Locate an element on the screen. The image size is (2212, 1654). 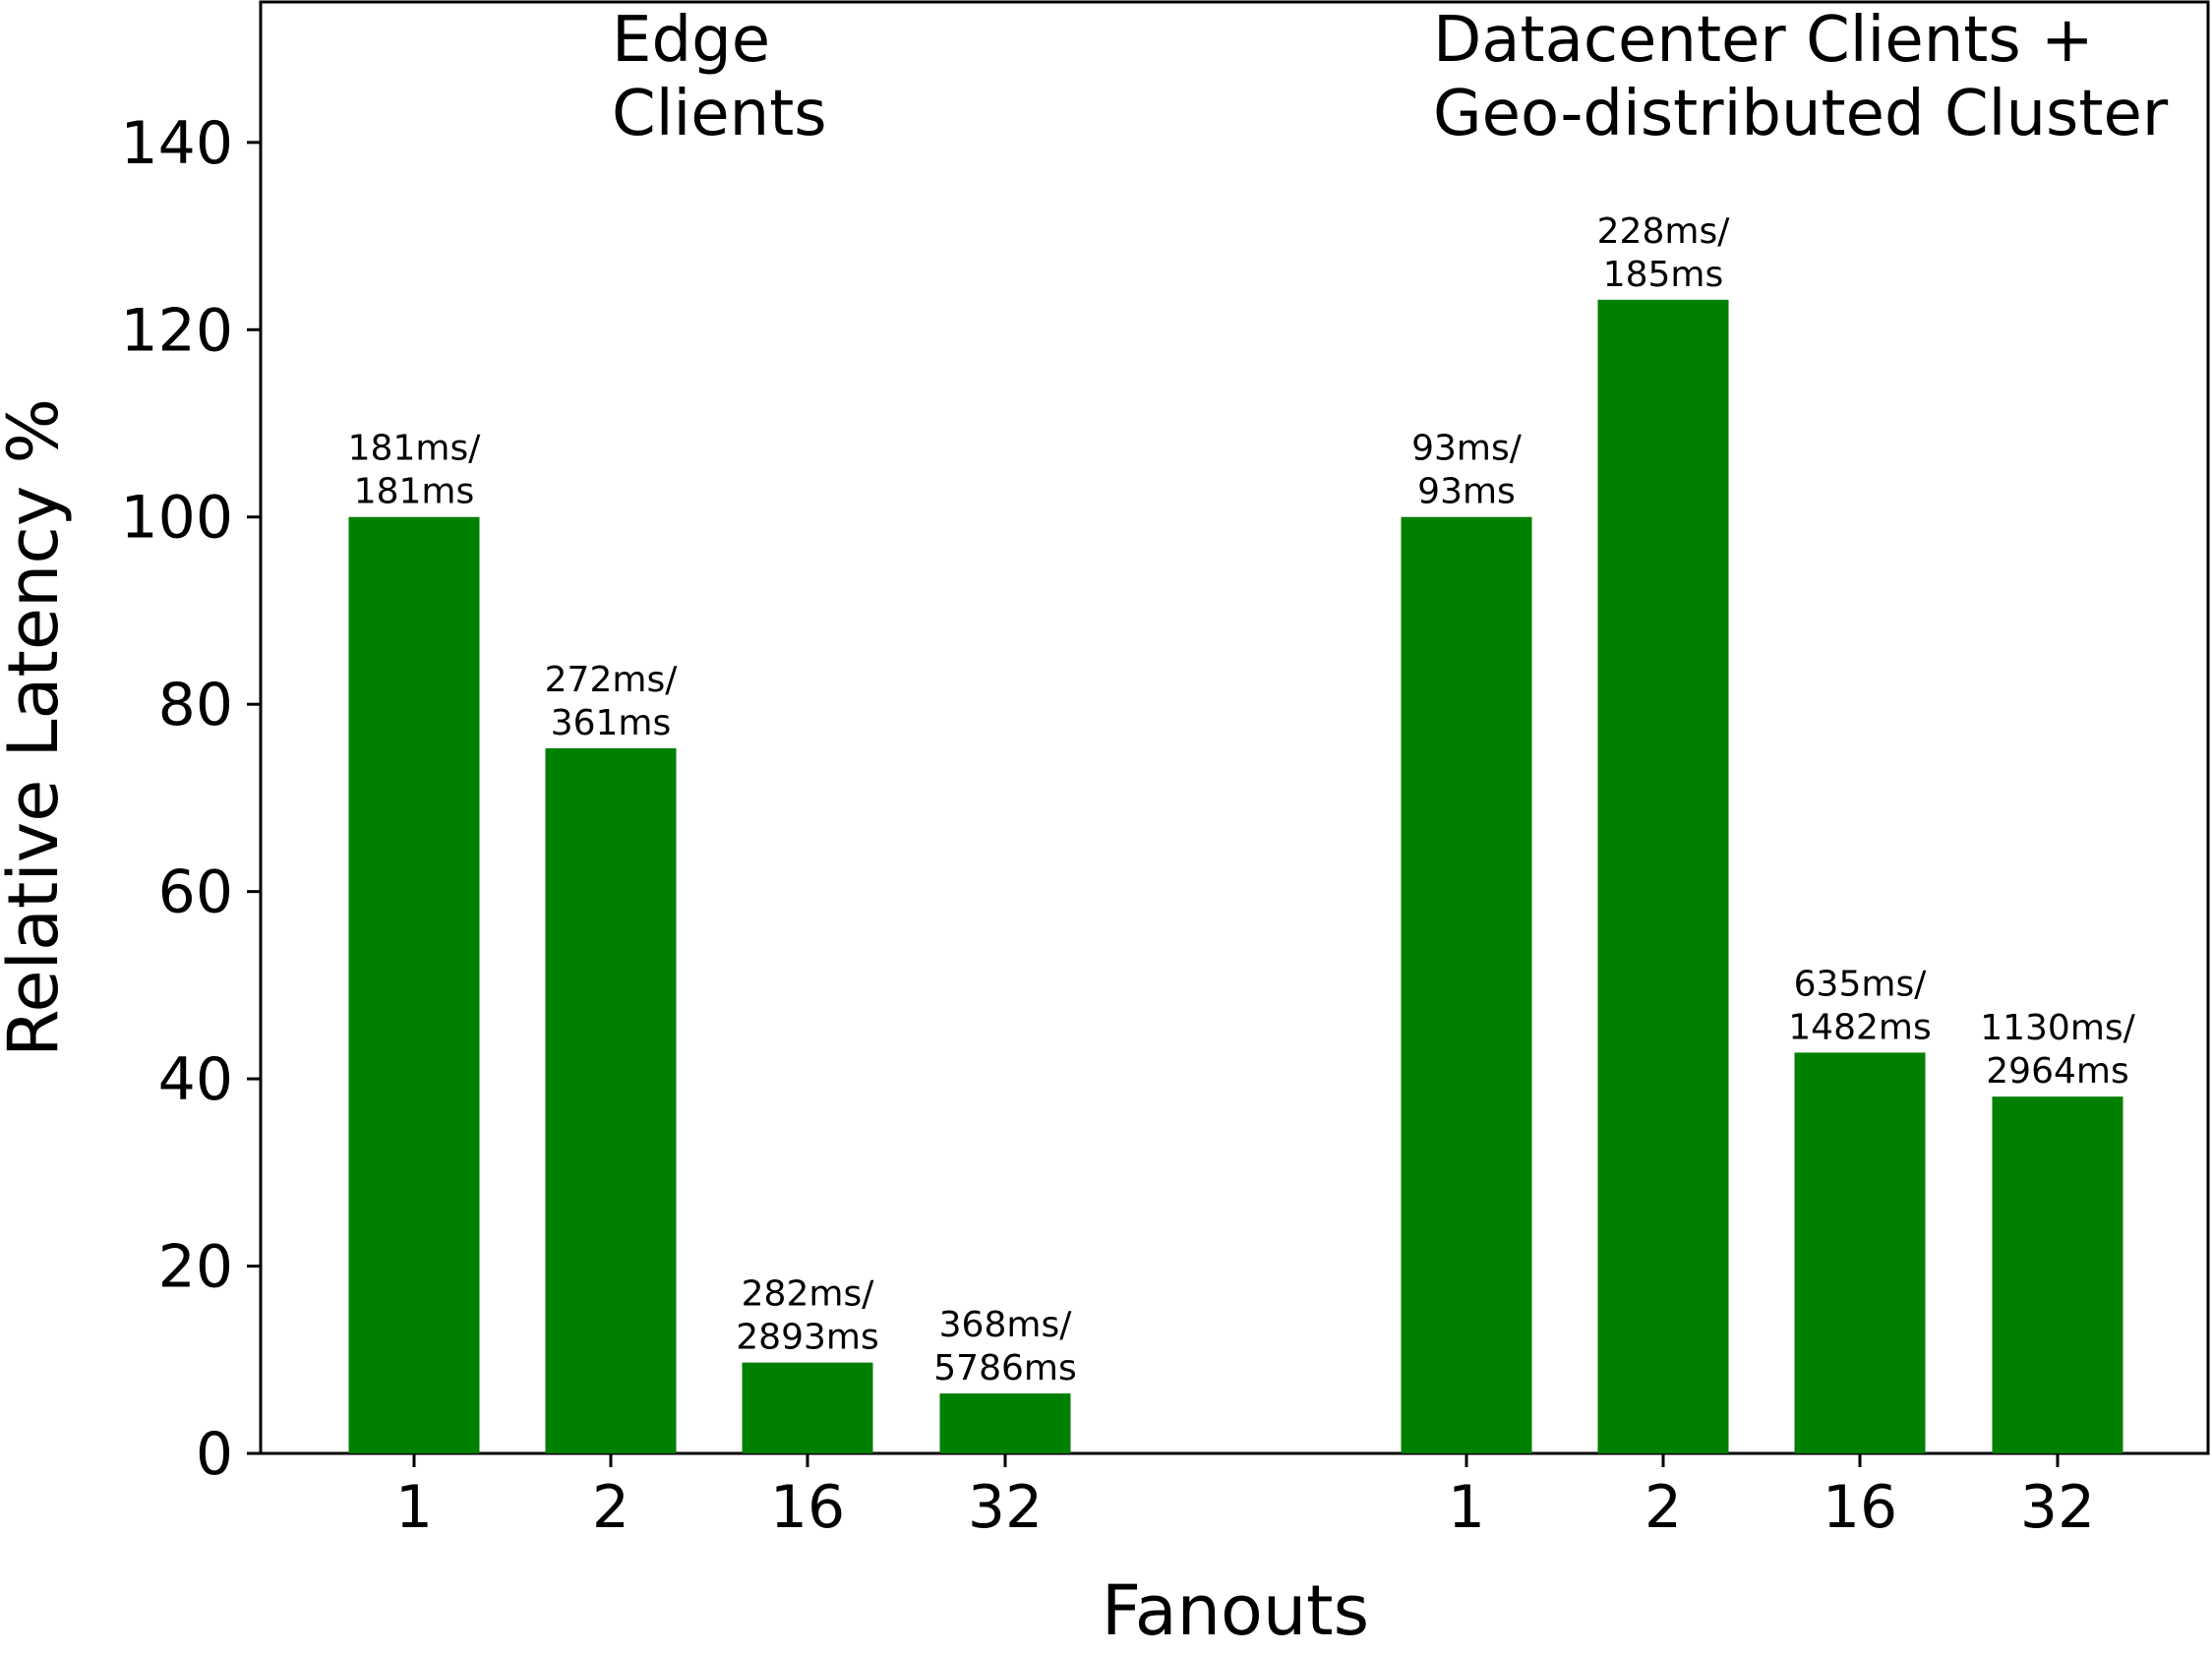
bar-value-label-line: 282ms/ is located at coordinates (808, 1294).